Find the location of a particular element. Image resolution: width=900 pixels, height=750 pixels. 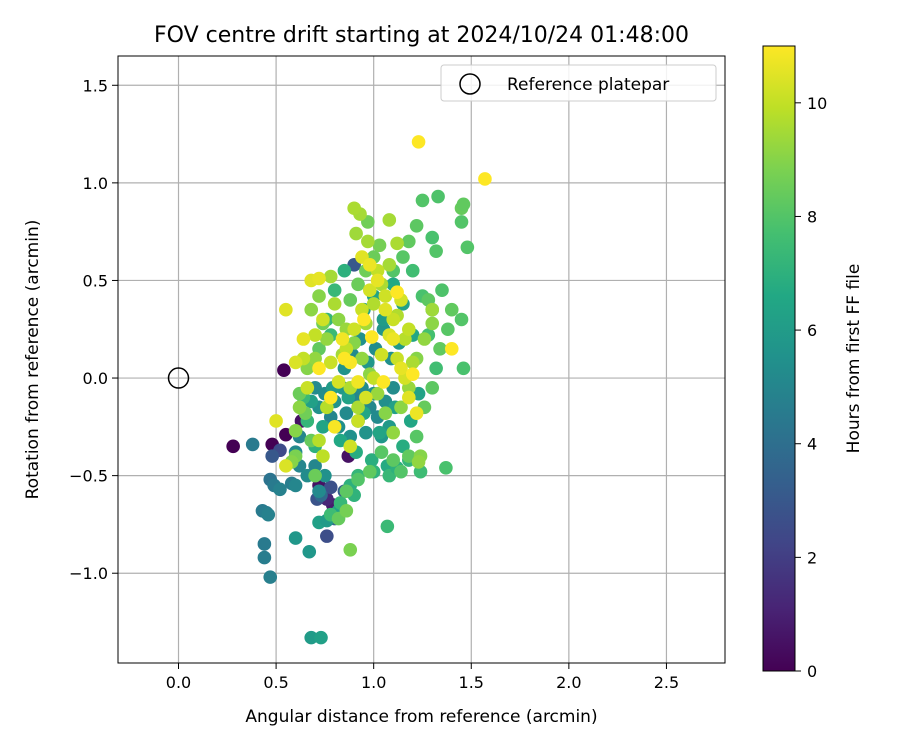

y-tick-label: −1.0 is located at coordinates (88, 573).